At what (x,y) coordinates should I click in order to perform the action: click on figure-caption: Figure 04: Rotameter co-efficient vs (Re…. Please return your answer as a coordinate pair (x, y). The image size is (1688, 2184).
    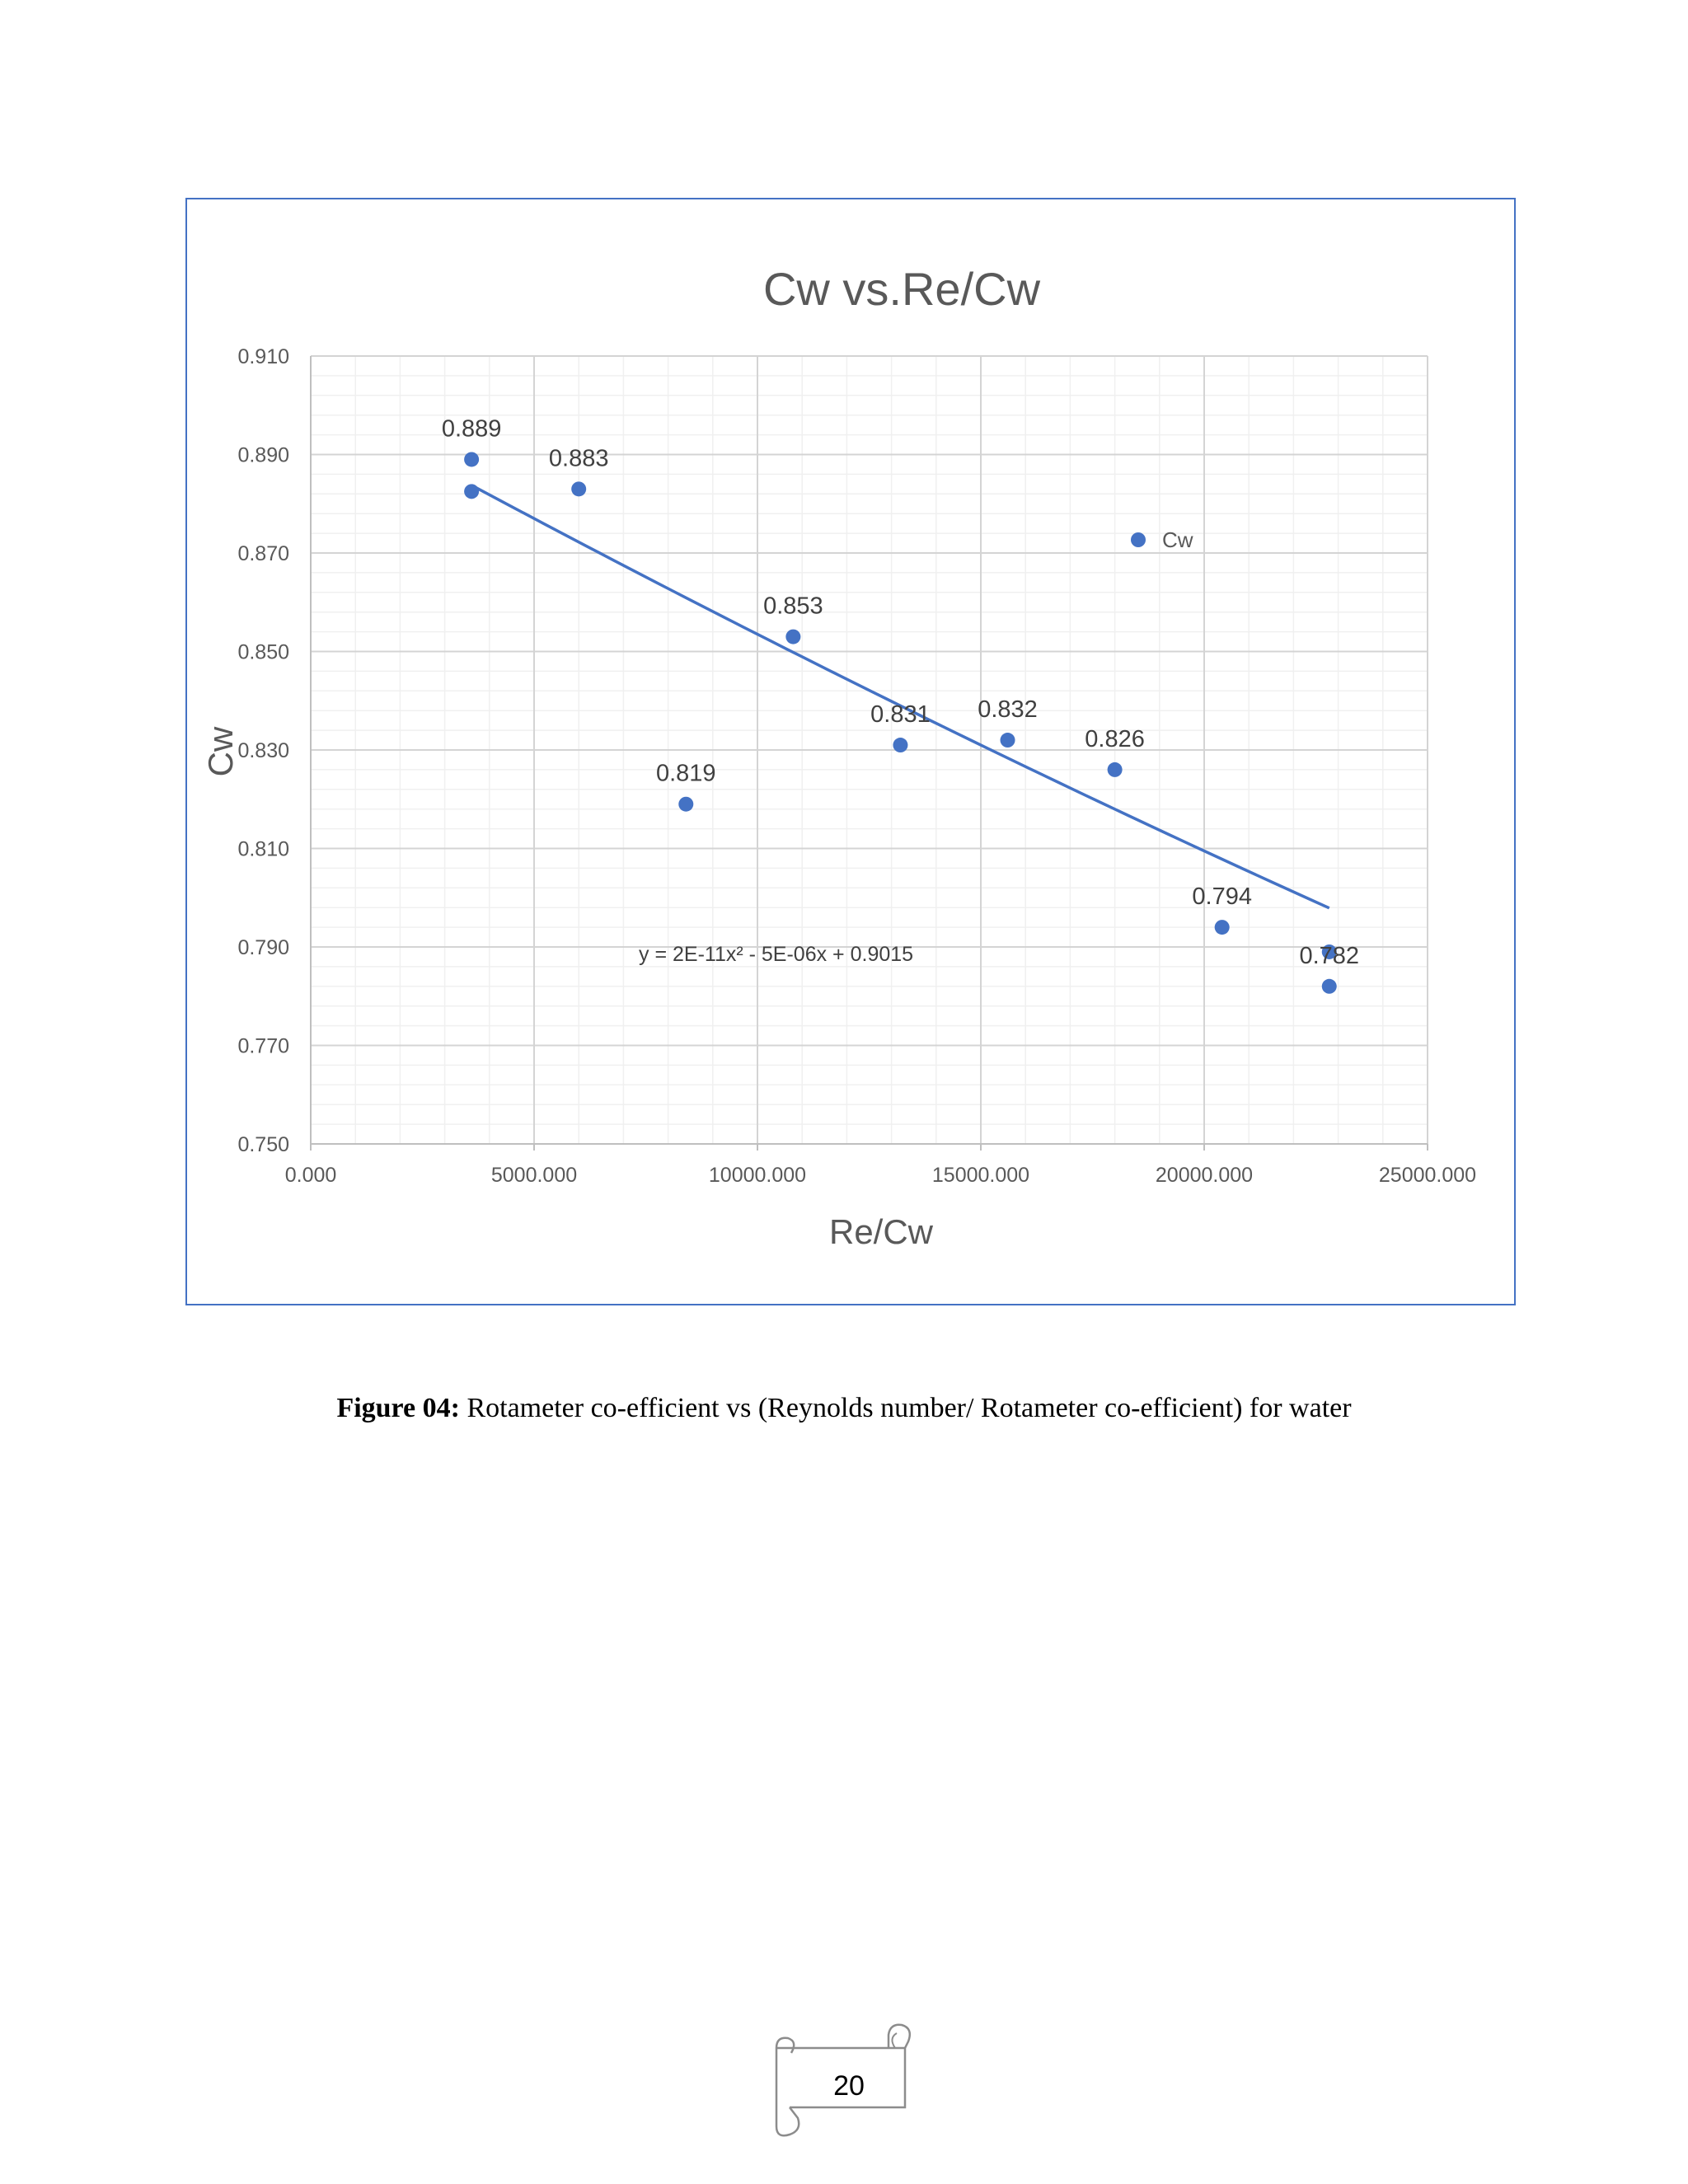
    Looking at the image, I should click on (844, 1408).